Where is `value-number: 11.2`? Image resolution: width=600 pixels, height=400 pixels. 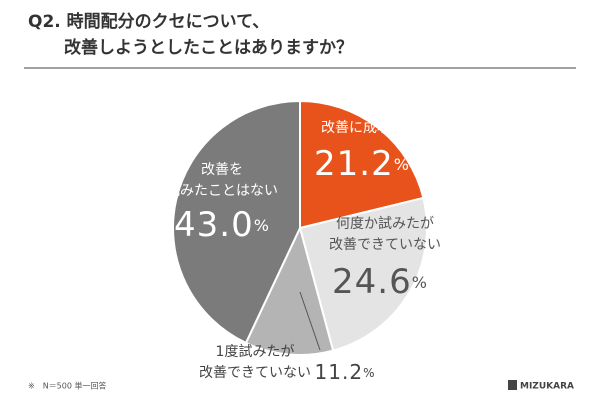 value-number: 11.2 is located at coordinates (339, 372).